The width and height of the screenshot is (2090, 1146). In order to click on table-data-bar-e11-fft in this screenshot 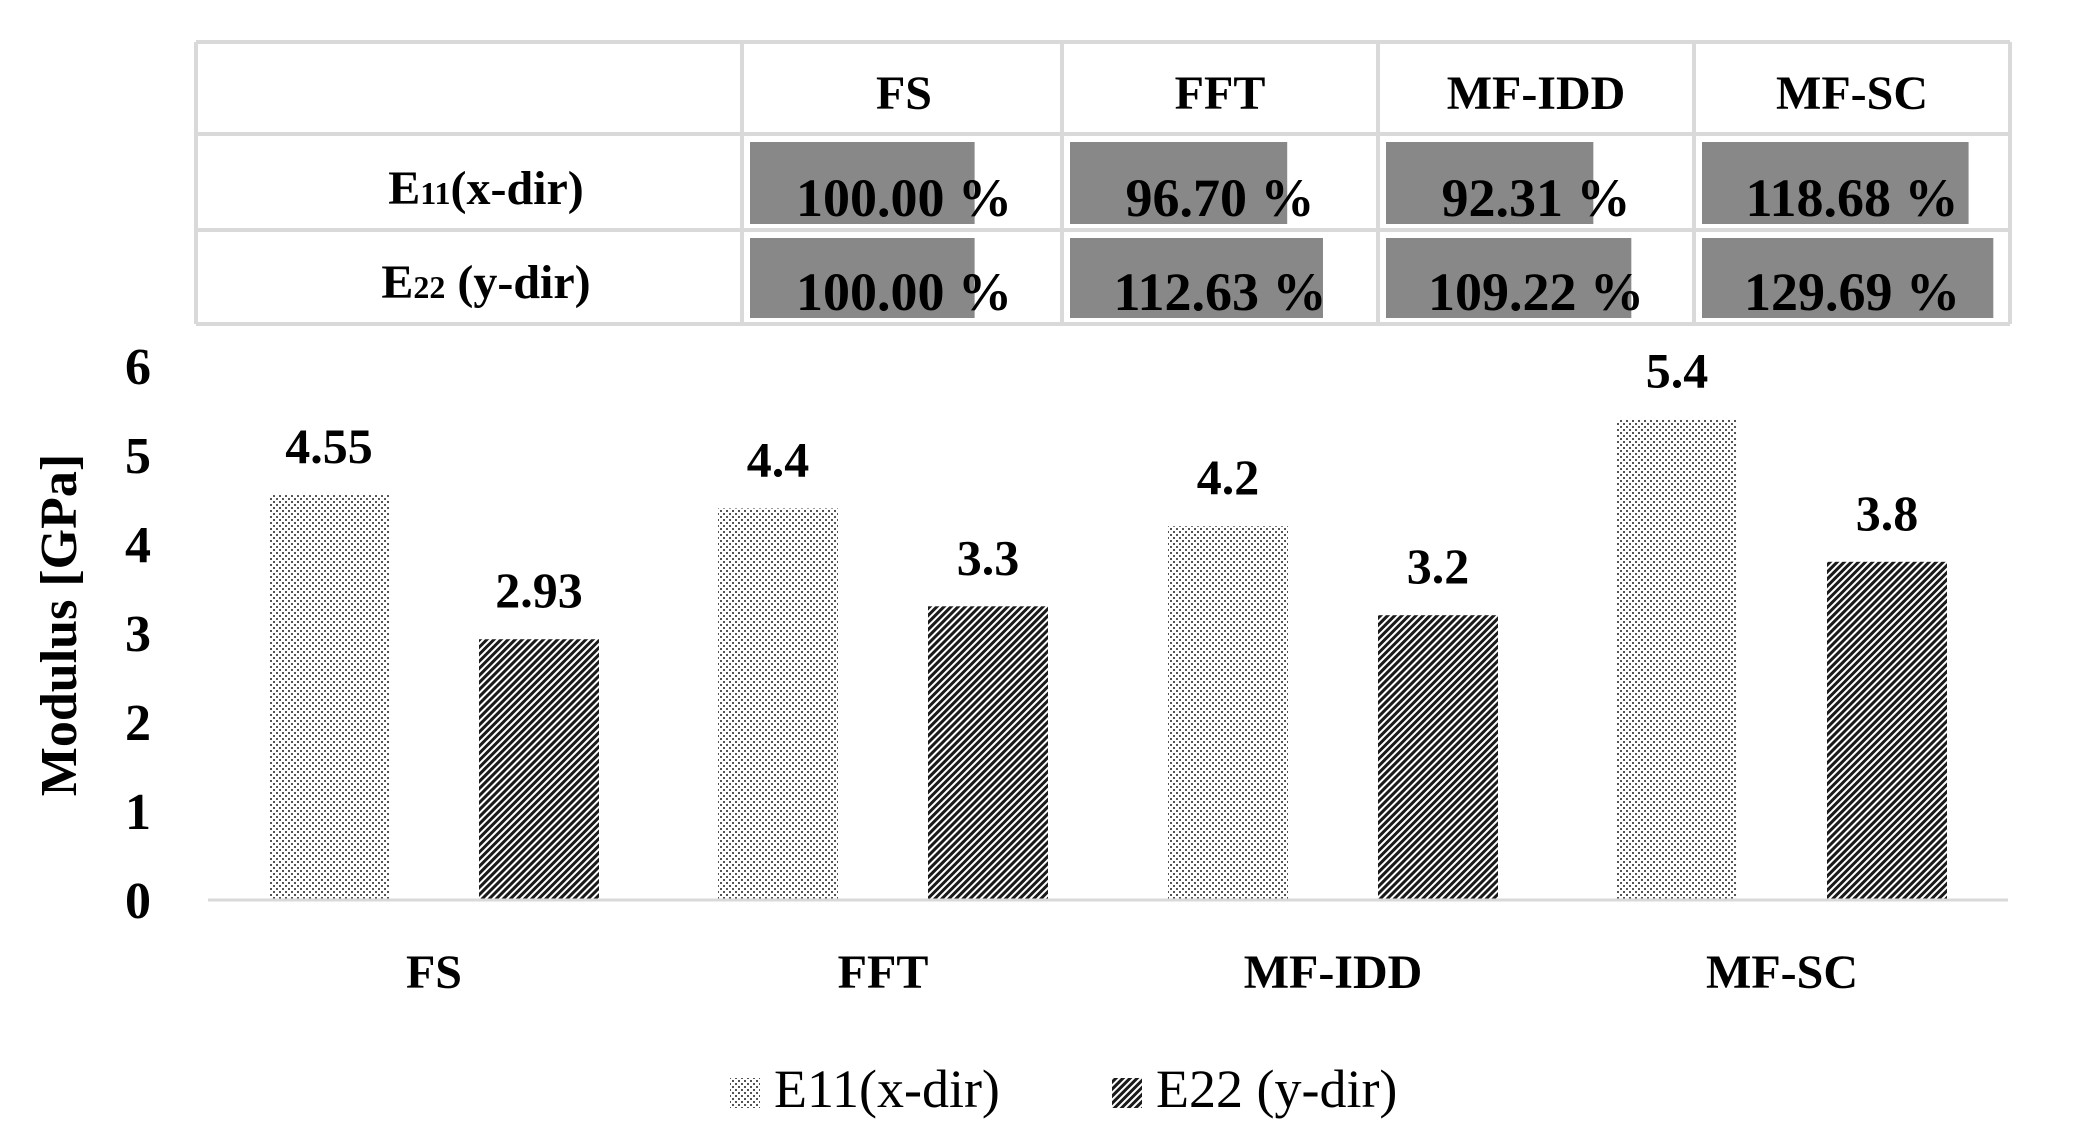, I will do `click(1179, 183)`.